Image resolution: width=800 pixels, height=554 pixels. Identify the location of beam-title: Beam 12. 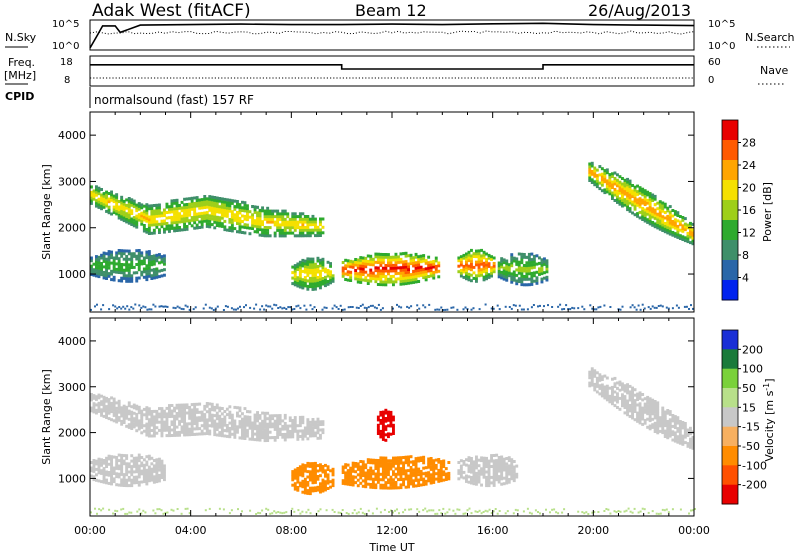
(391, 10).